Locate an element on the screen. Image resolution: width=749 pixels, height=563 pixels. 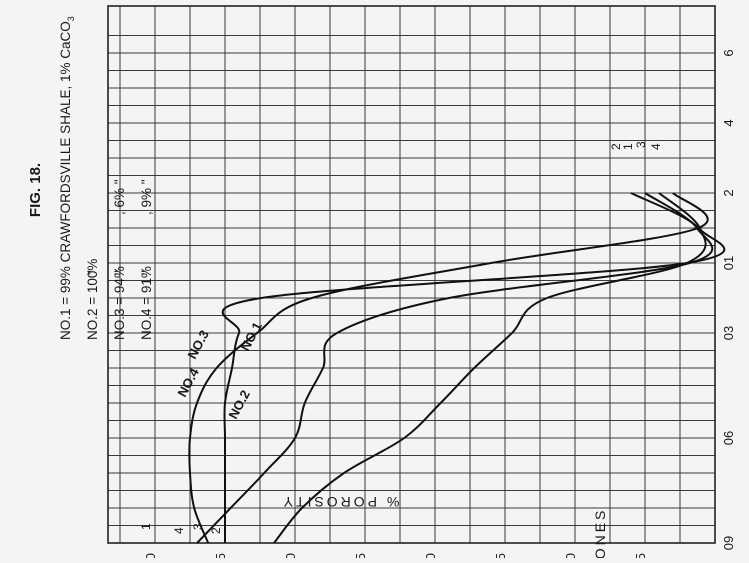
y-tick-label: 30 is located at coordinates (290, 555).